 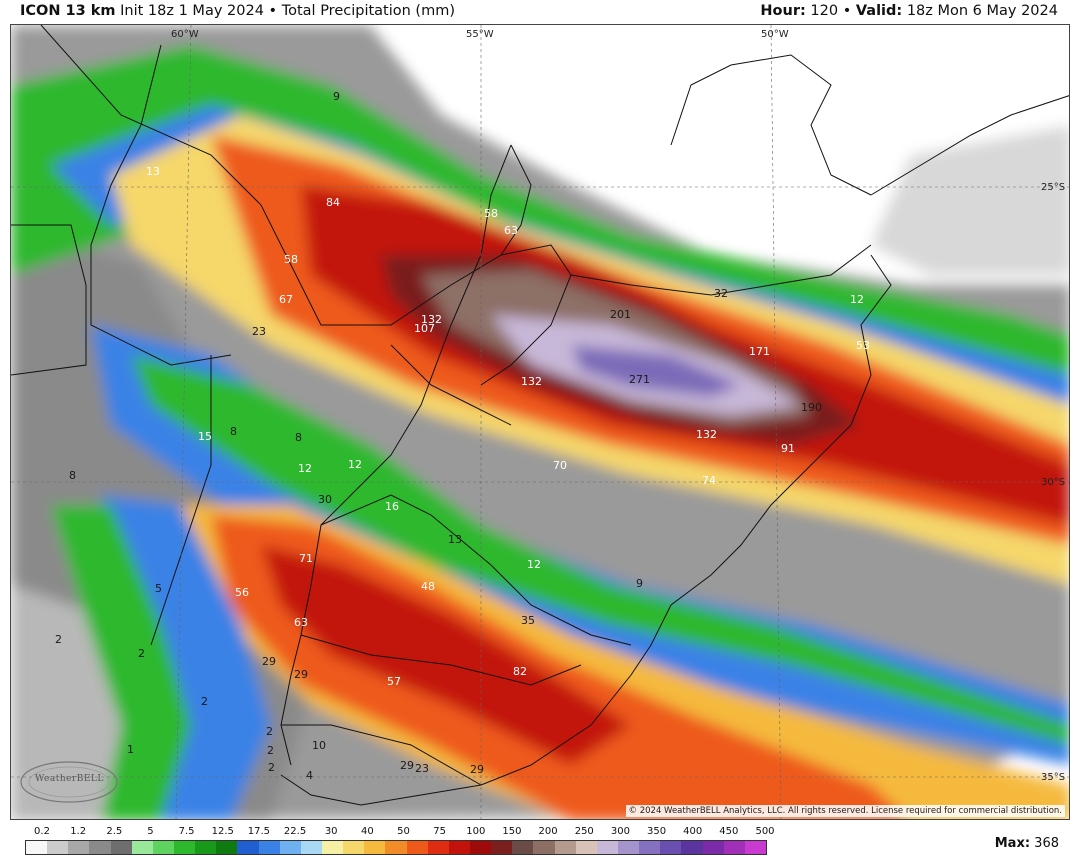 I want to click on value-label: 5, so click(x=158, y=588).